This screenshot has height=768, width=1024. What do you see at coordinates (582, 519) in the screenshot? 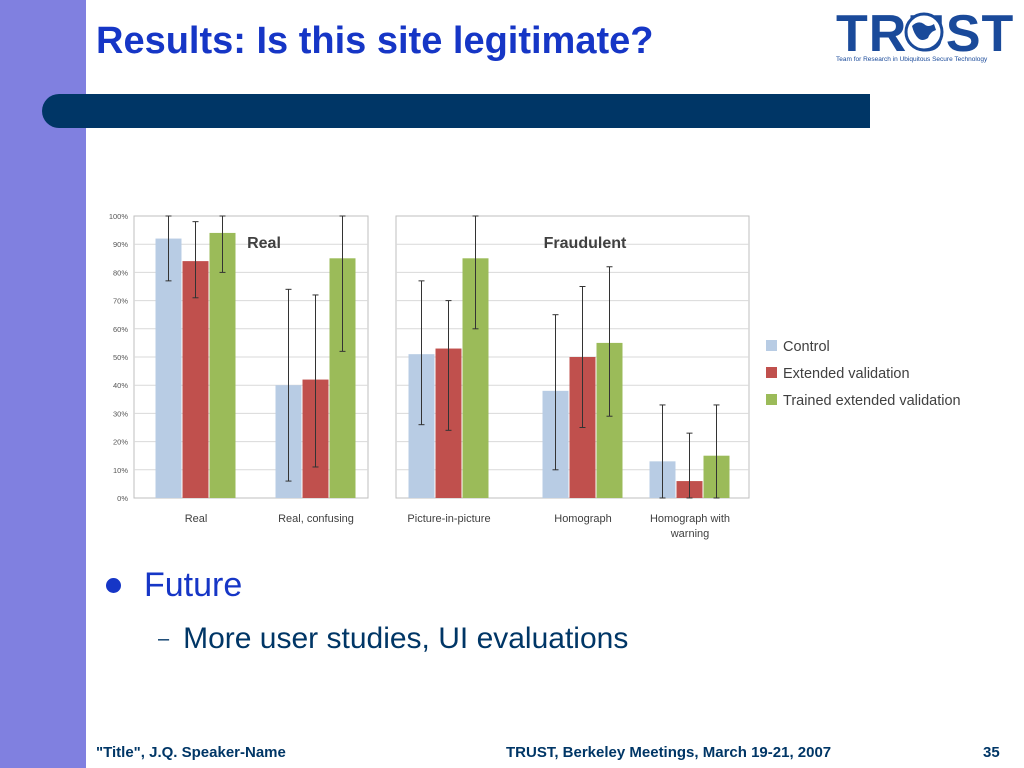
I see `category-label: Homograph` at bounding box center [582, 519].